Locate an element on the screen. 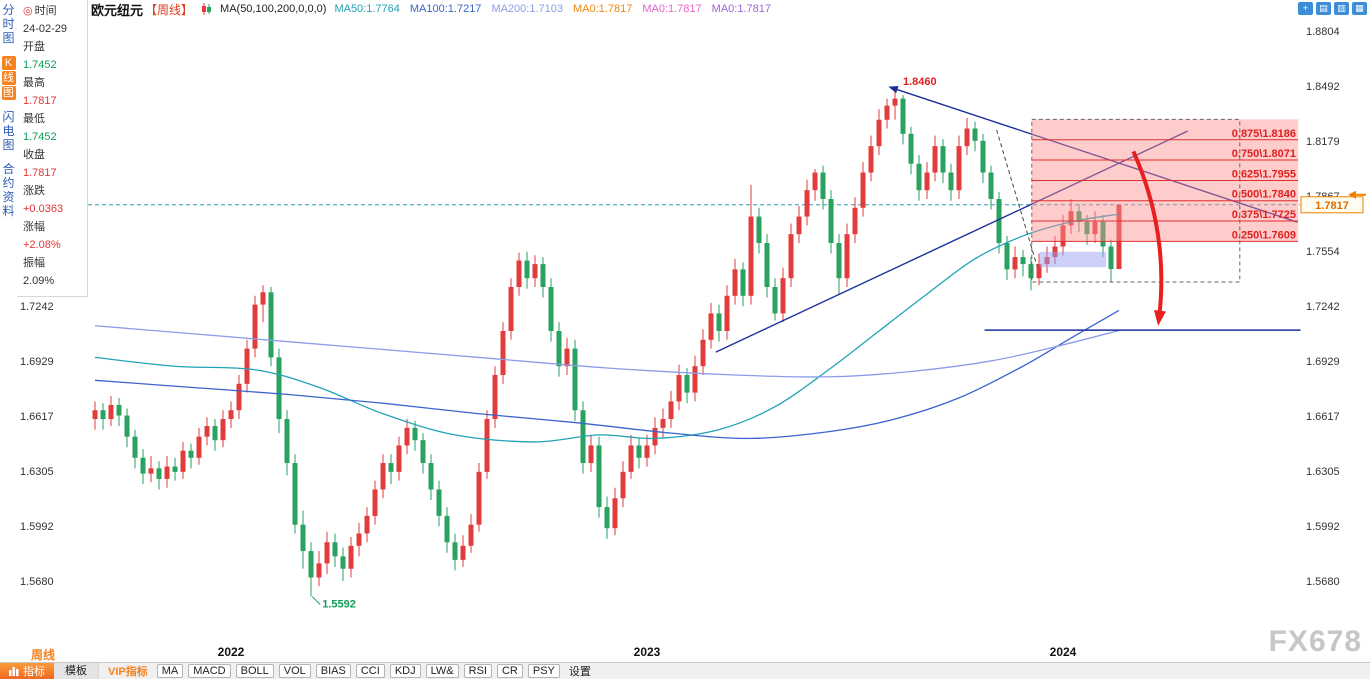 The width and height of the screenshot is (1370, 679). info-label: 涨幅 is located at coordinates (34, 227).